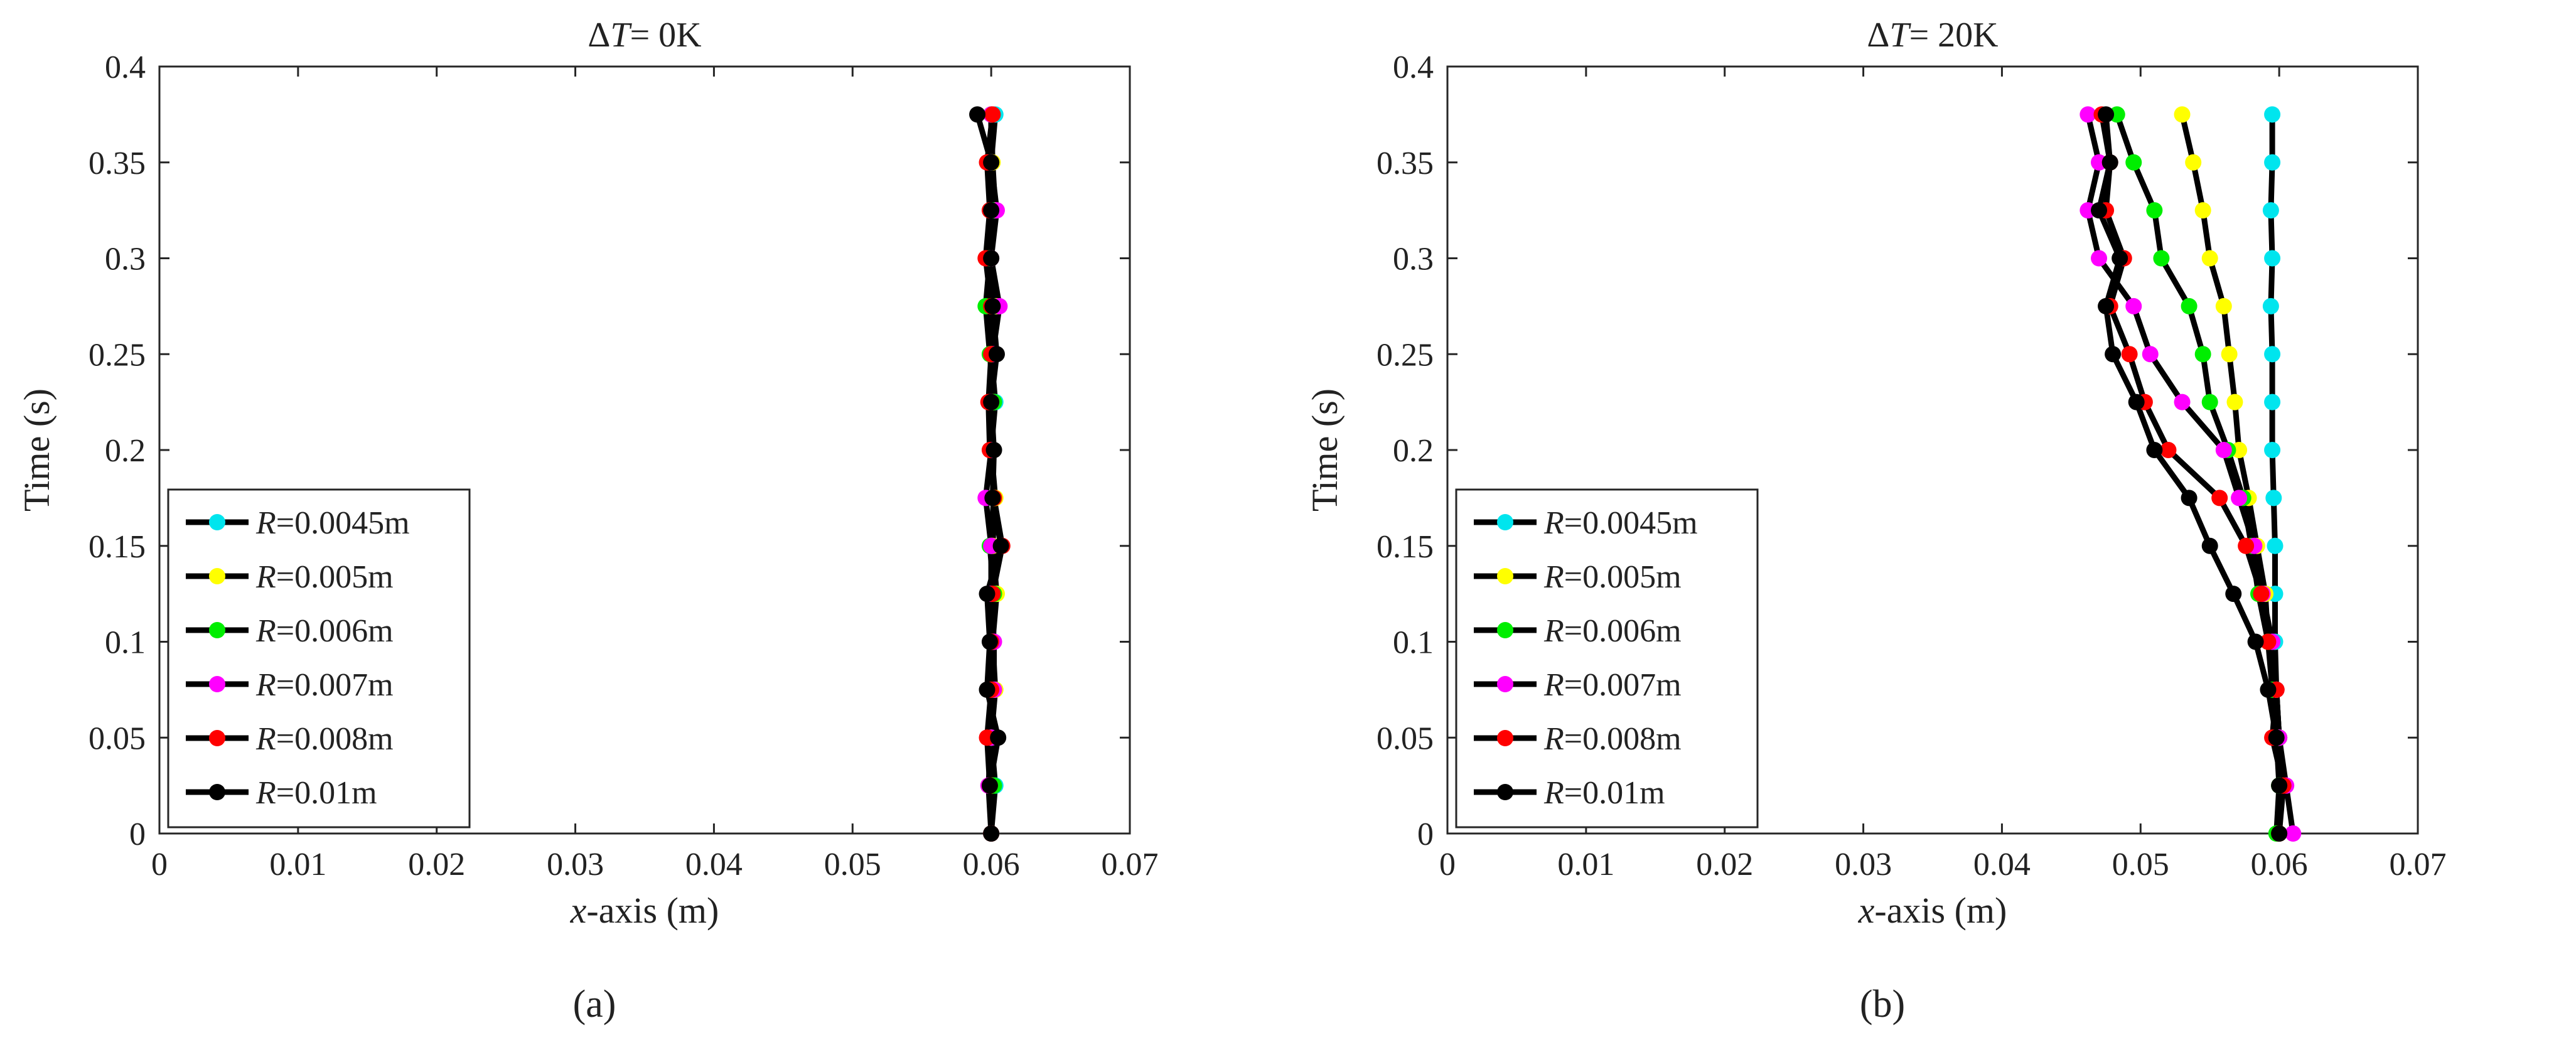 The height and width of the screenshot is (1040, 2576). Describe the element at coordinates (1623, 739) in the screenshot. I see `legend-entry-value: =0.008m` at that location.